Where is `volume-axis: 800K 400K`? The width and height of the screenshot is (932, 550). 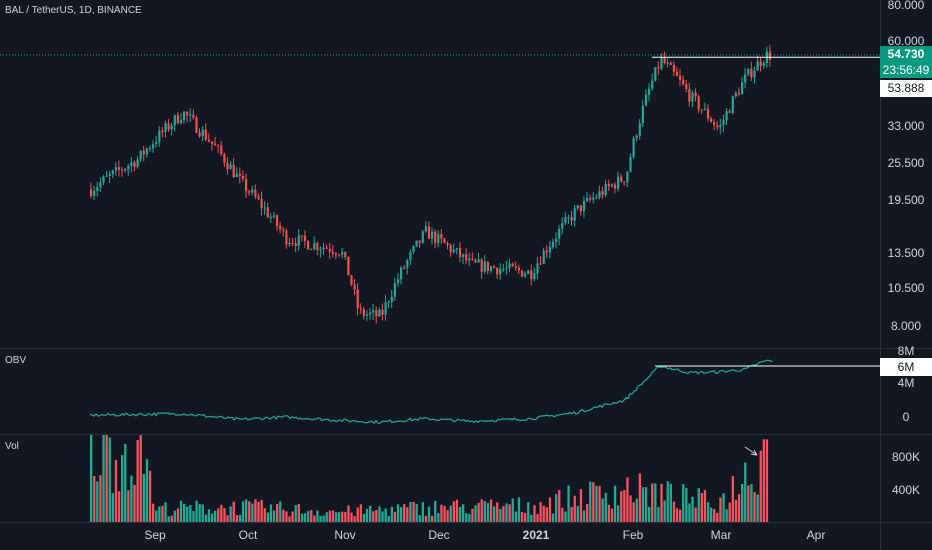
volume-axis: 800K 400K is located at coordinates (906, 478).